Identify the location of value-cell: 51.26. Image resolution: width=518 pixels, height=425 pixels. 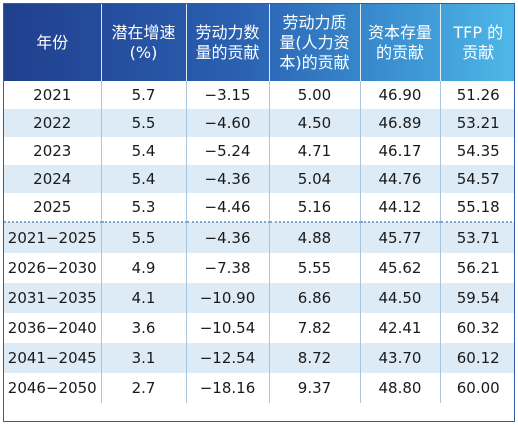
(476, 95).